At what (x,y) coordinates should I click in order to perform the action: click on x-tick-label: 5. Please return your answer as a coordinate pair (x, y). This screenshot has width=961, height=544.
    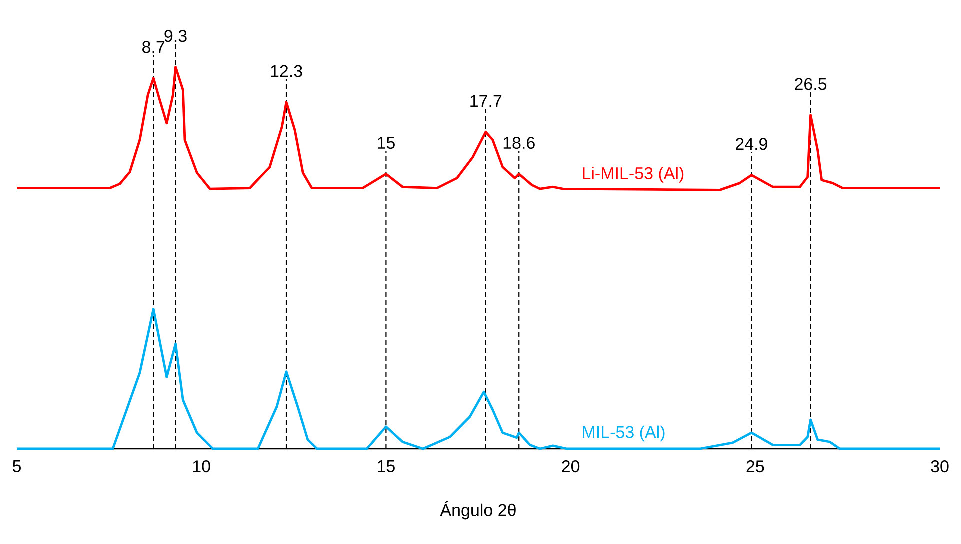
    Looking at the image, I should click on (17, 466).